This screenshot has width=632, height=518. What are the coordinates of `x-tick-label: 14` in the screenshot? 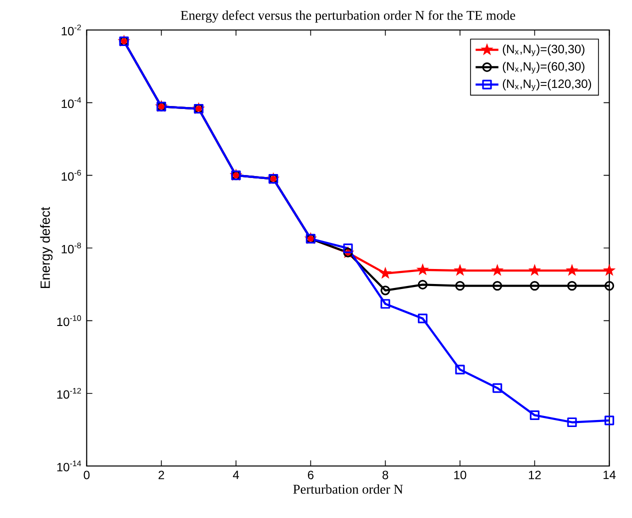 It's located at (610, 474).